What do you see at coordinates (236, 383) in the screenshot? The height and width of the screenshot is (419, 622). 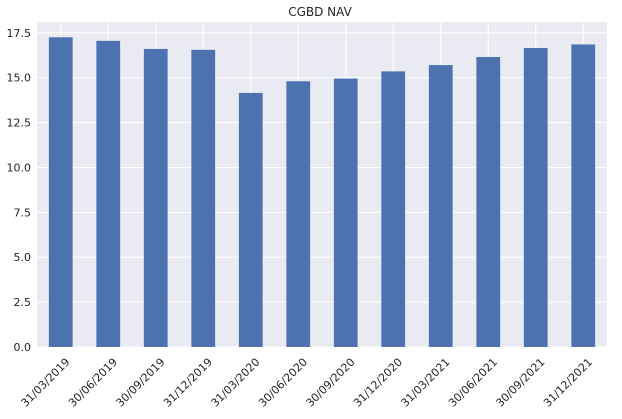 I see `x-tick-label: 31/03/2020` at bounding box center [236, 383].